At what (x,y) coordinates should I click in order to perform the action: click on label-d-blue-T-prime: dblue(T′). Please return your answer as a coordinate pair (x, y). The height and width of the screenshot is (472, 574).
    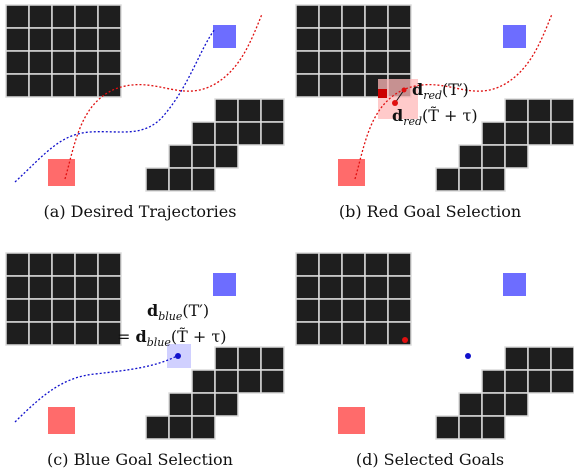
    Looking at the image, I should click on (178, 312).